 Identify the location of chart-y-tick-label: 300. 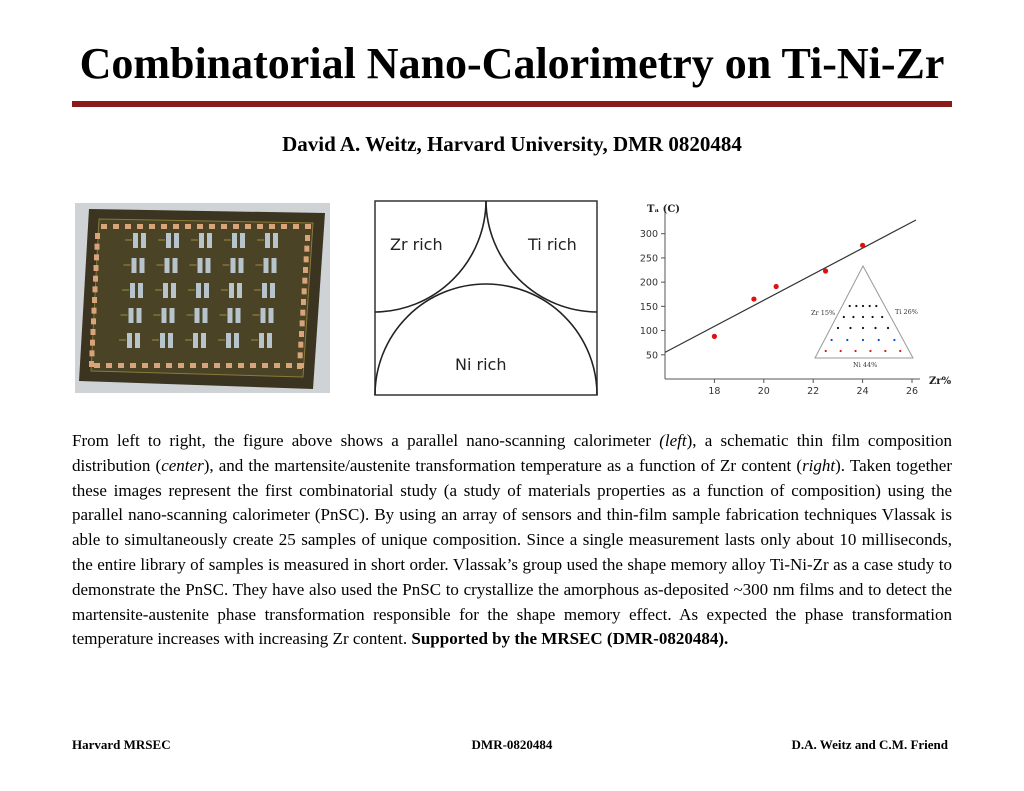
(649, 234).